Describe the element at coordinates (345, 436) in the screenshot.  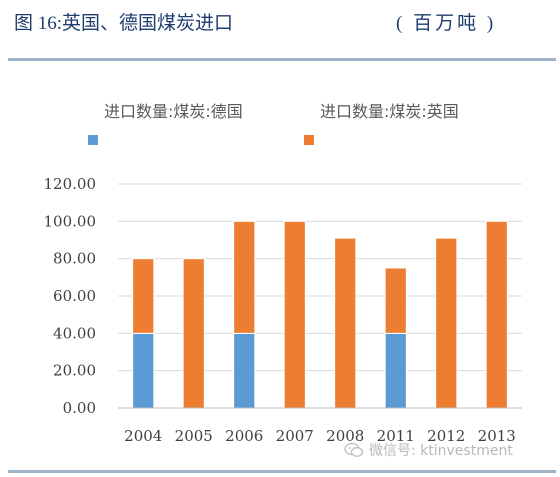
I see `x-tick-label: 2008` at that location.